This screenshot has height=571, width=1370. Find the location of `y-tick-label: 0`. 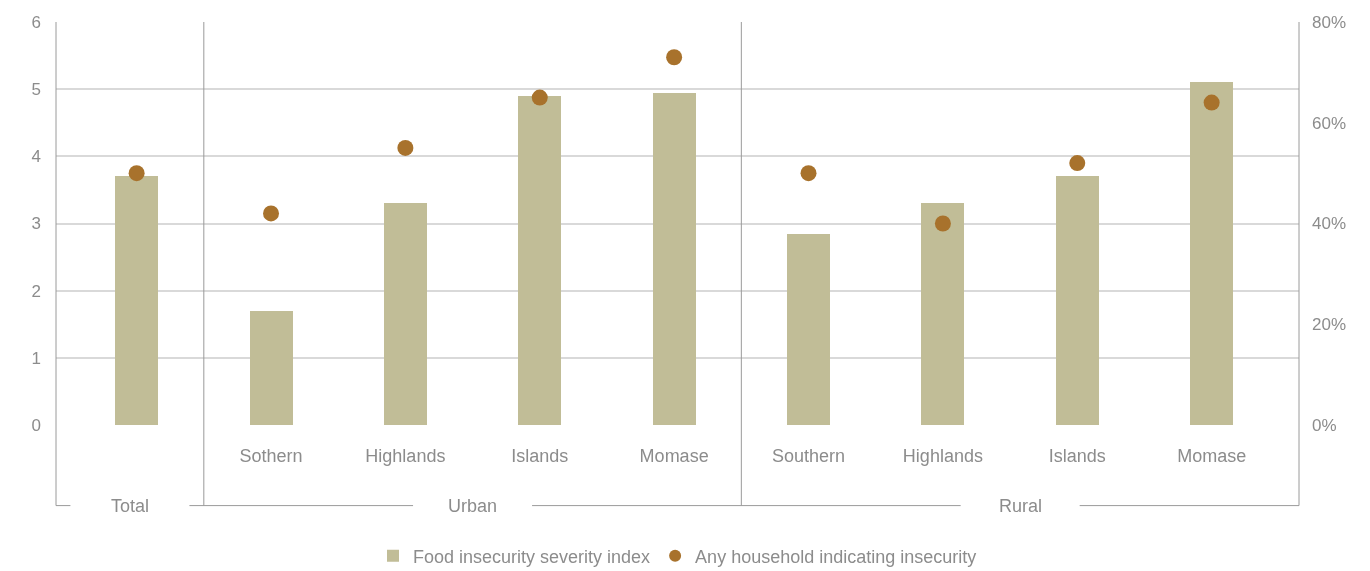

y-tick-label: 0 is located at coordinates (36, 425).